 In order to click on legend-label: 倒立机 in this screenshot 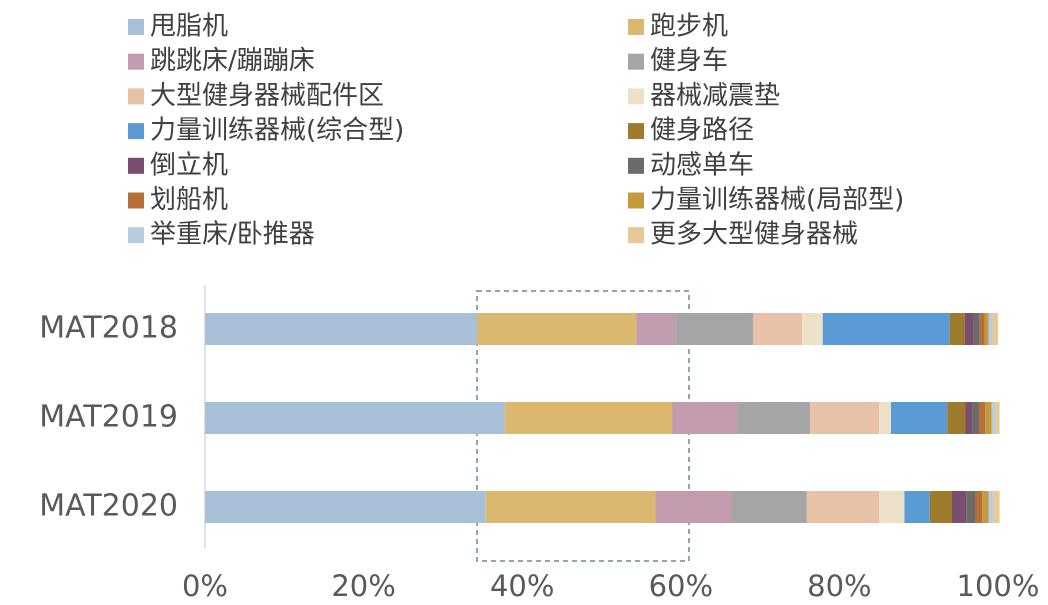, I will do `click(189, 165)`.